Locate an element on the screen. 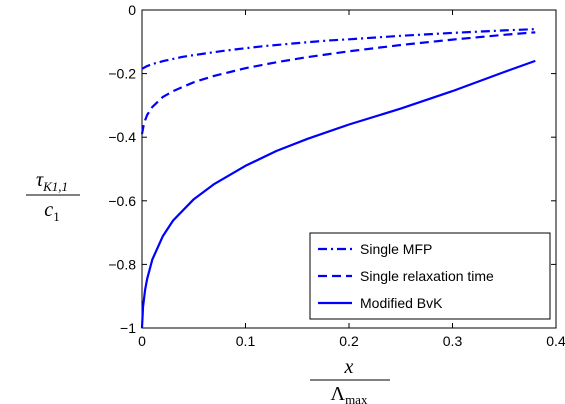  x-axis-label: x Λmax is located at coordinates (350, 380).